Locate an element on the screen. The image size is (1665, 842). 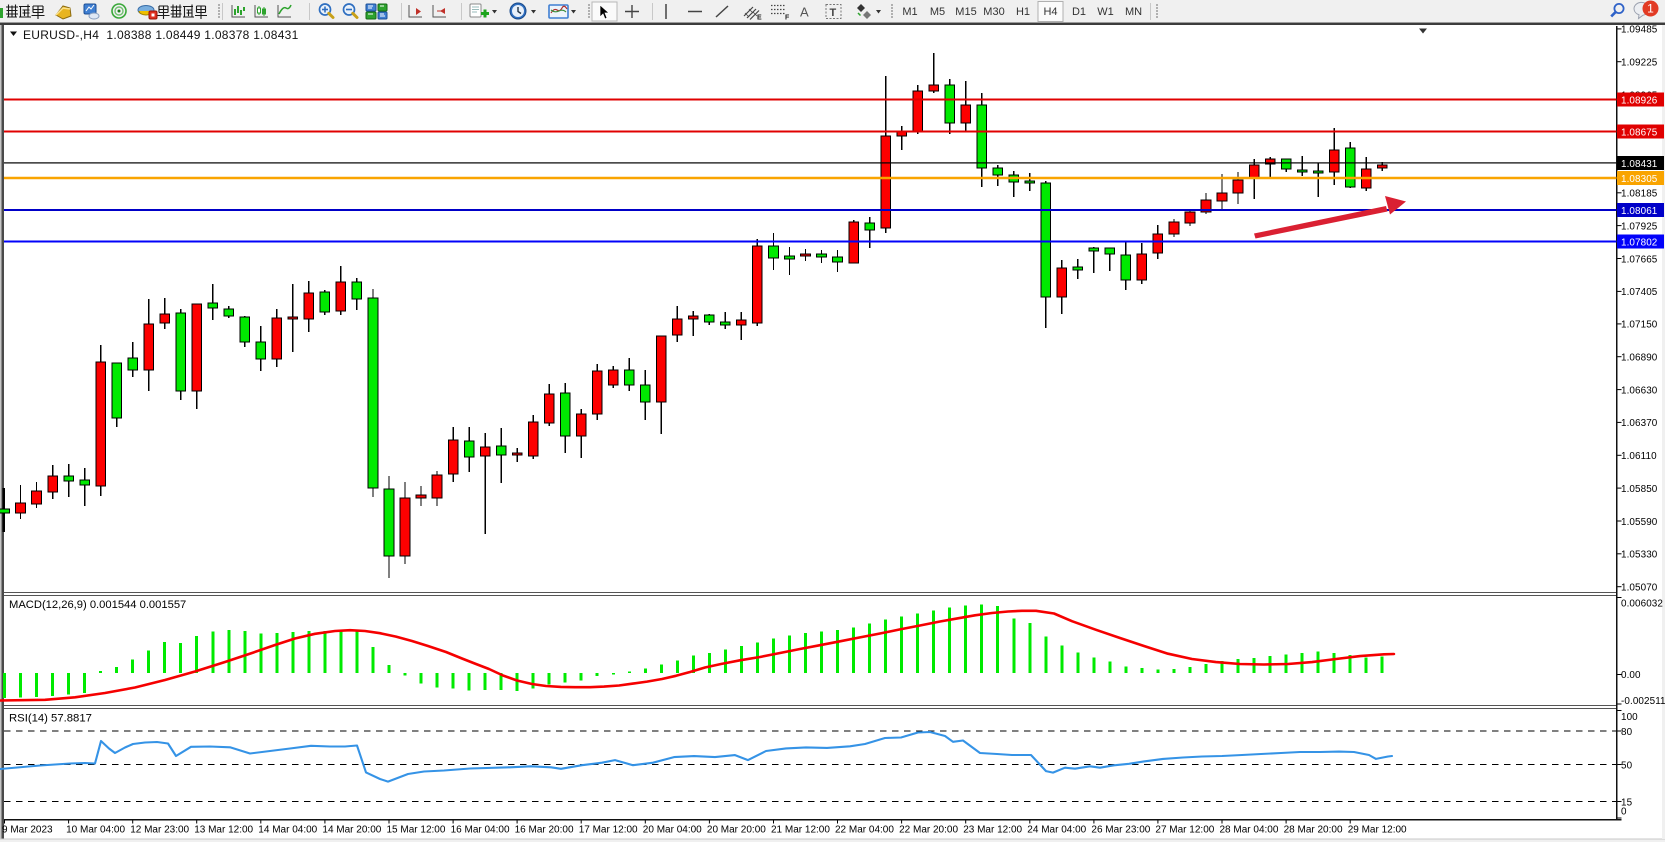
svg-text: -0.002511 is located at coordinates (1643, 701).